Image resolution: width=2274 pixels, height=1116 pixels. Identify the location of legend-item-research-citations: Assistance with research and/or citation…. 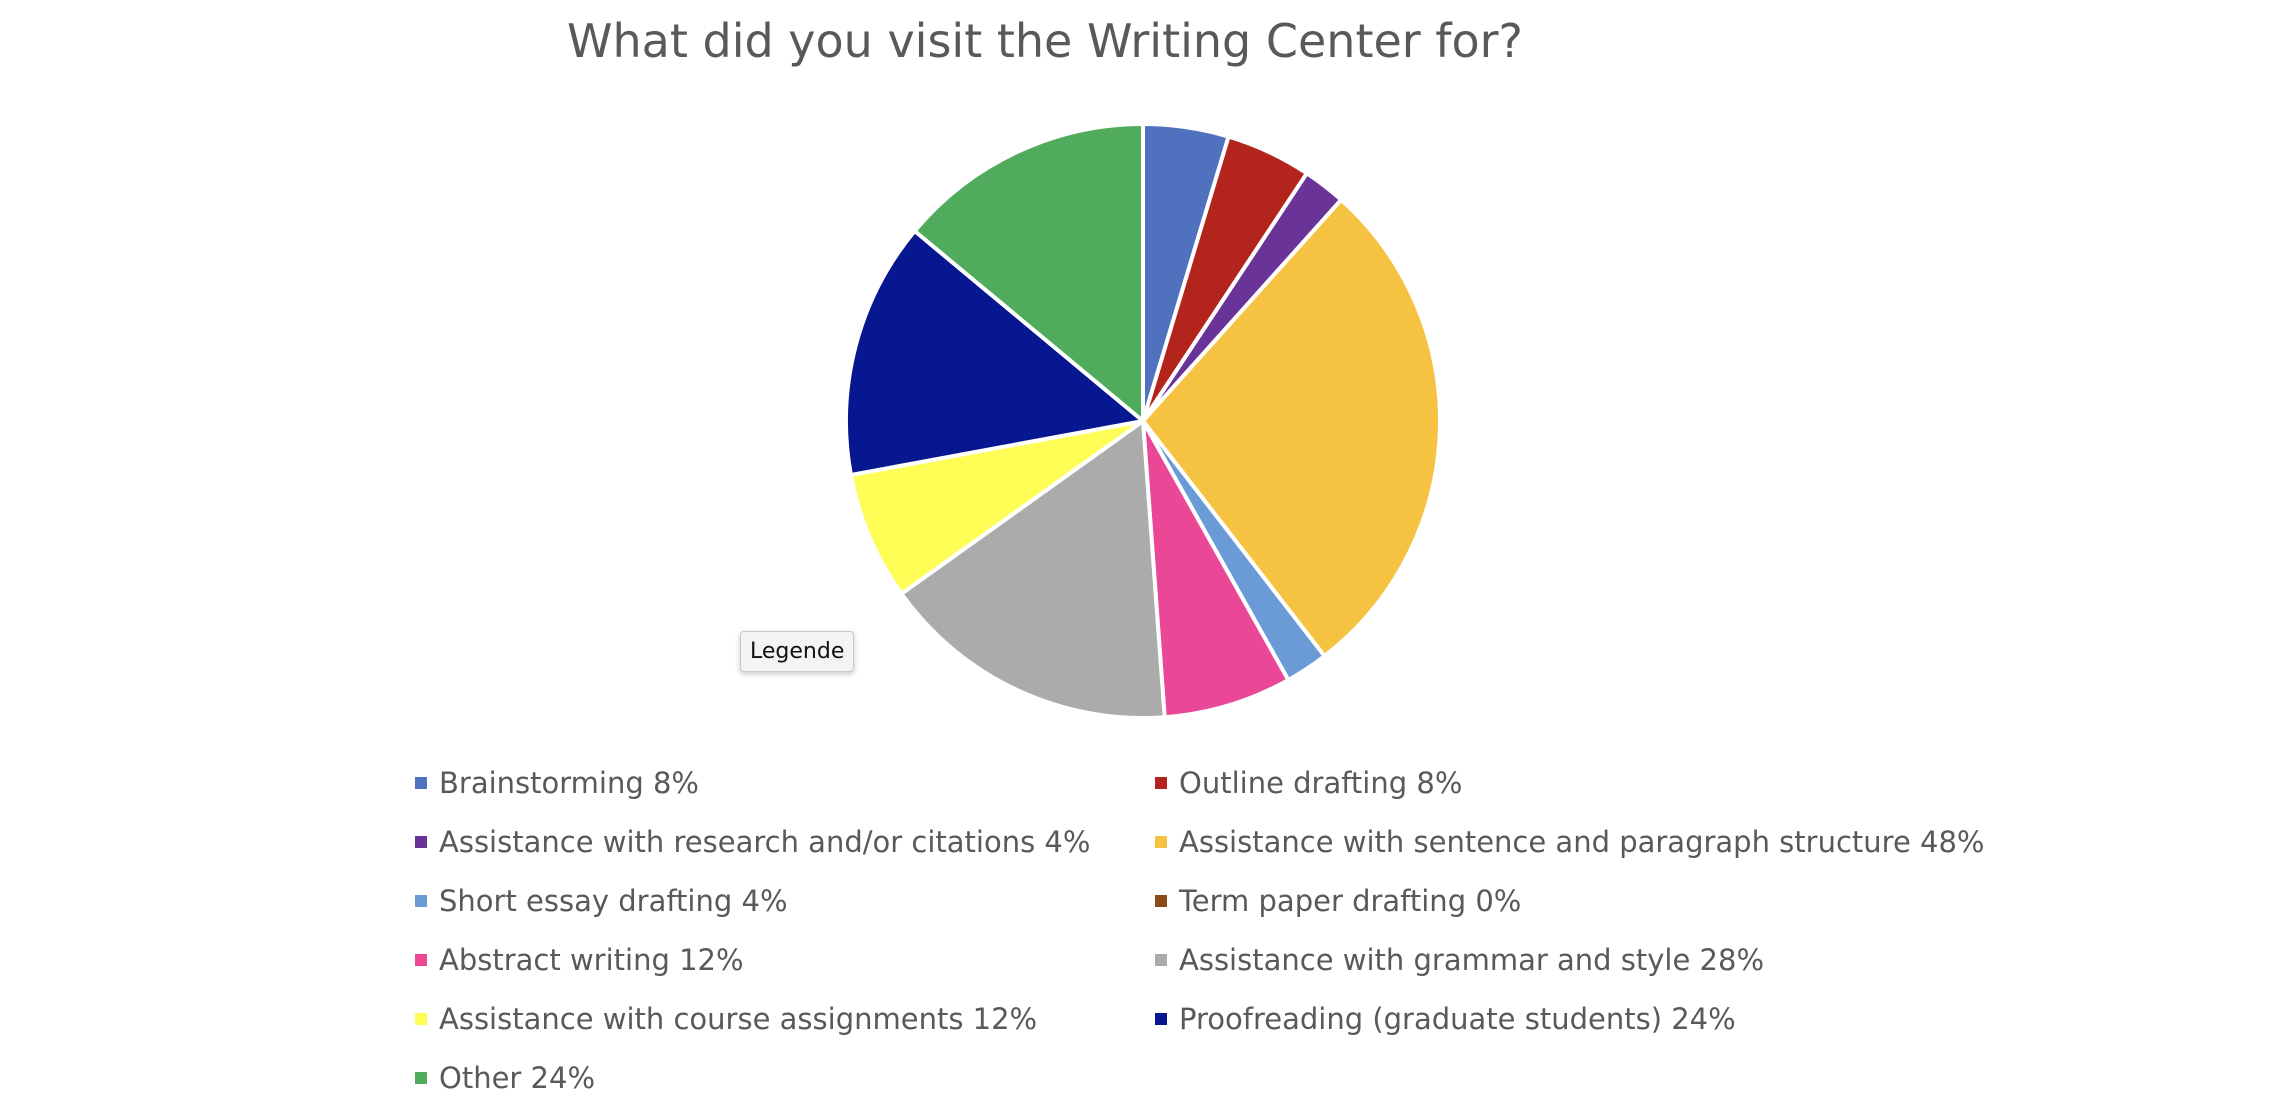
(752, 842).